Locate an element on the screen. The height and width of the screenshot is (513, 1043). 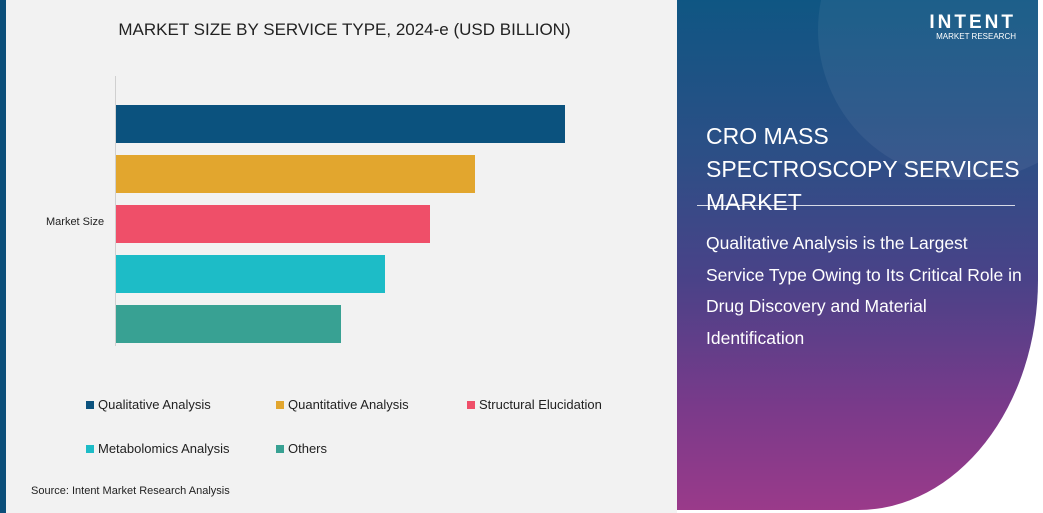
legend-item: Qualitative Analysis is located at coordinates (148, 404).